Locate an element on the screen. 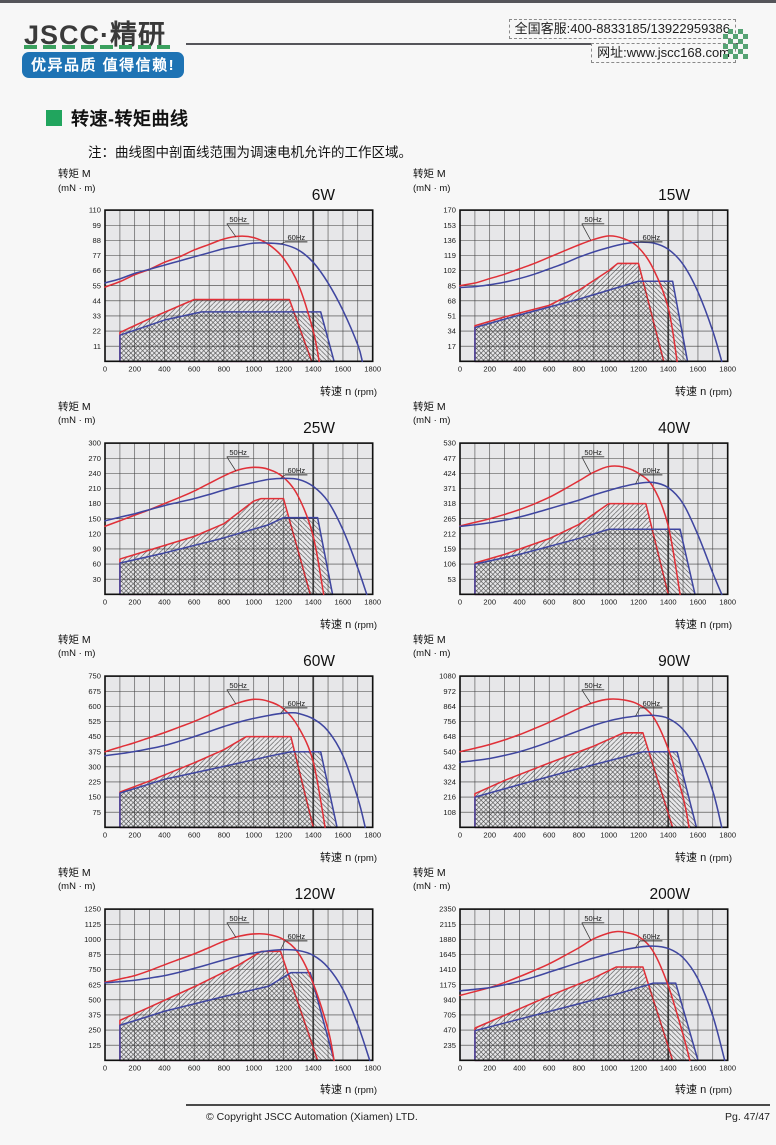 The height and width of the screenshot is (1145, 776). chart-title: 60W is located at coordinates (319, 661).